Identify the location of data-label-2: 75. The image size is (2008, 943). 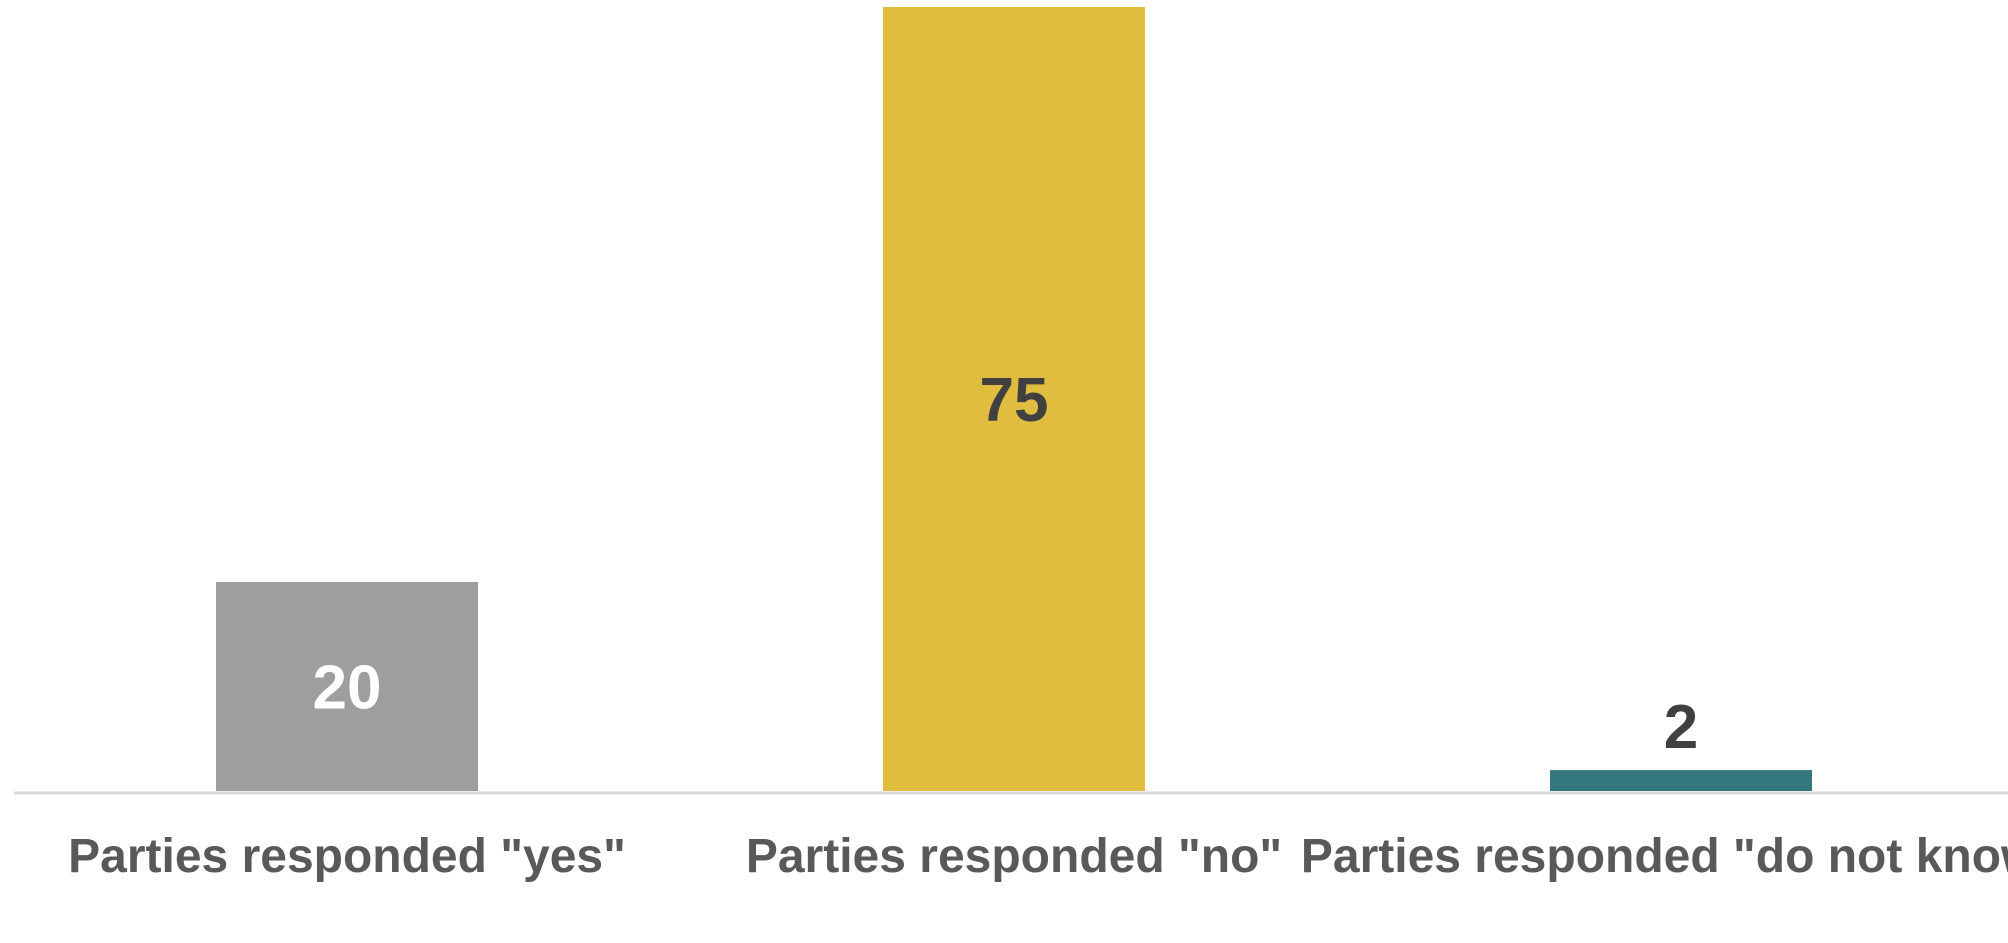
(1014, 400).